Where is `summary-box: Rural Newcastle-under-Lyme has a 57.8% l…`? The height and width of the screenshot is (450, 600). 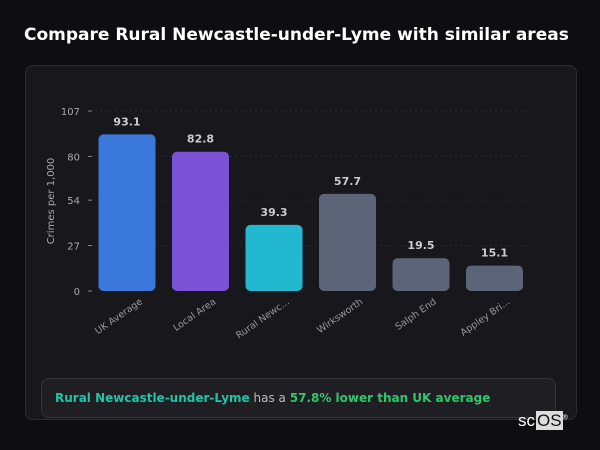
summary-box: Rural Newcastle-under-Lyme has a 57.8% l… is located at coordinates (298, 398).